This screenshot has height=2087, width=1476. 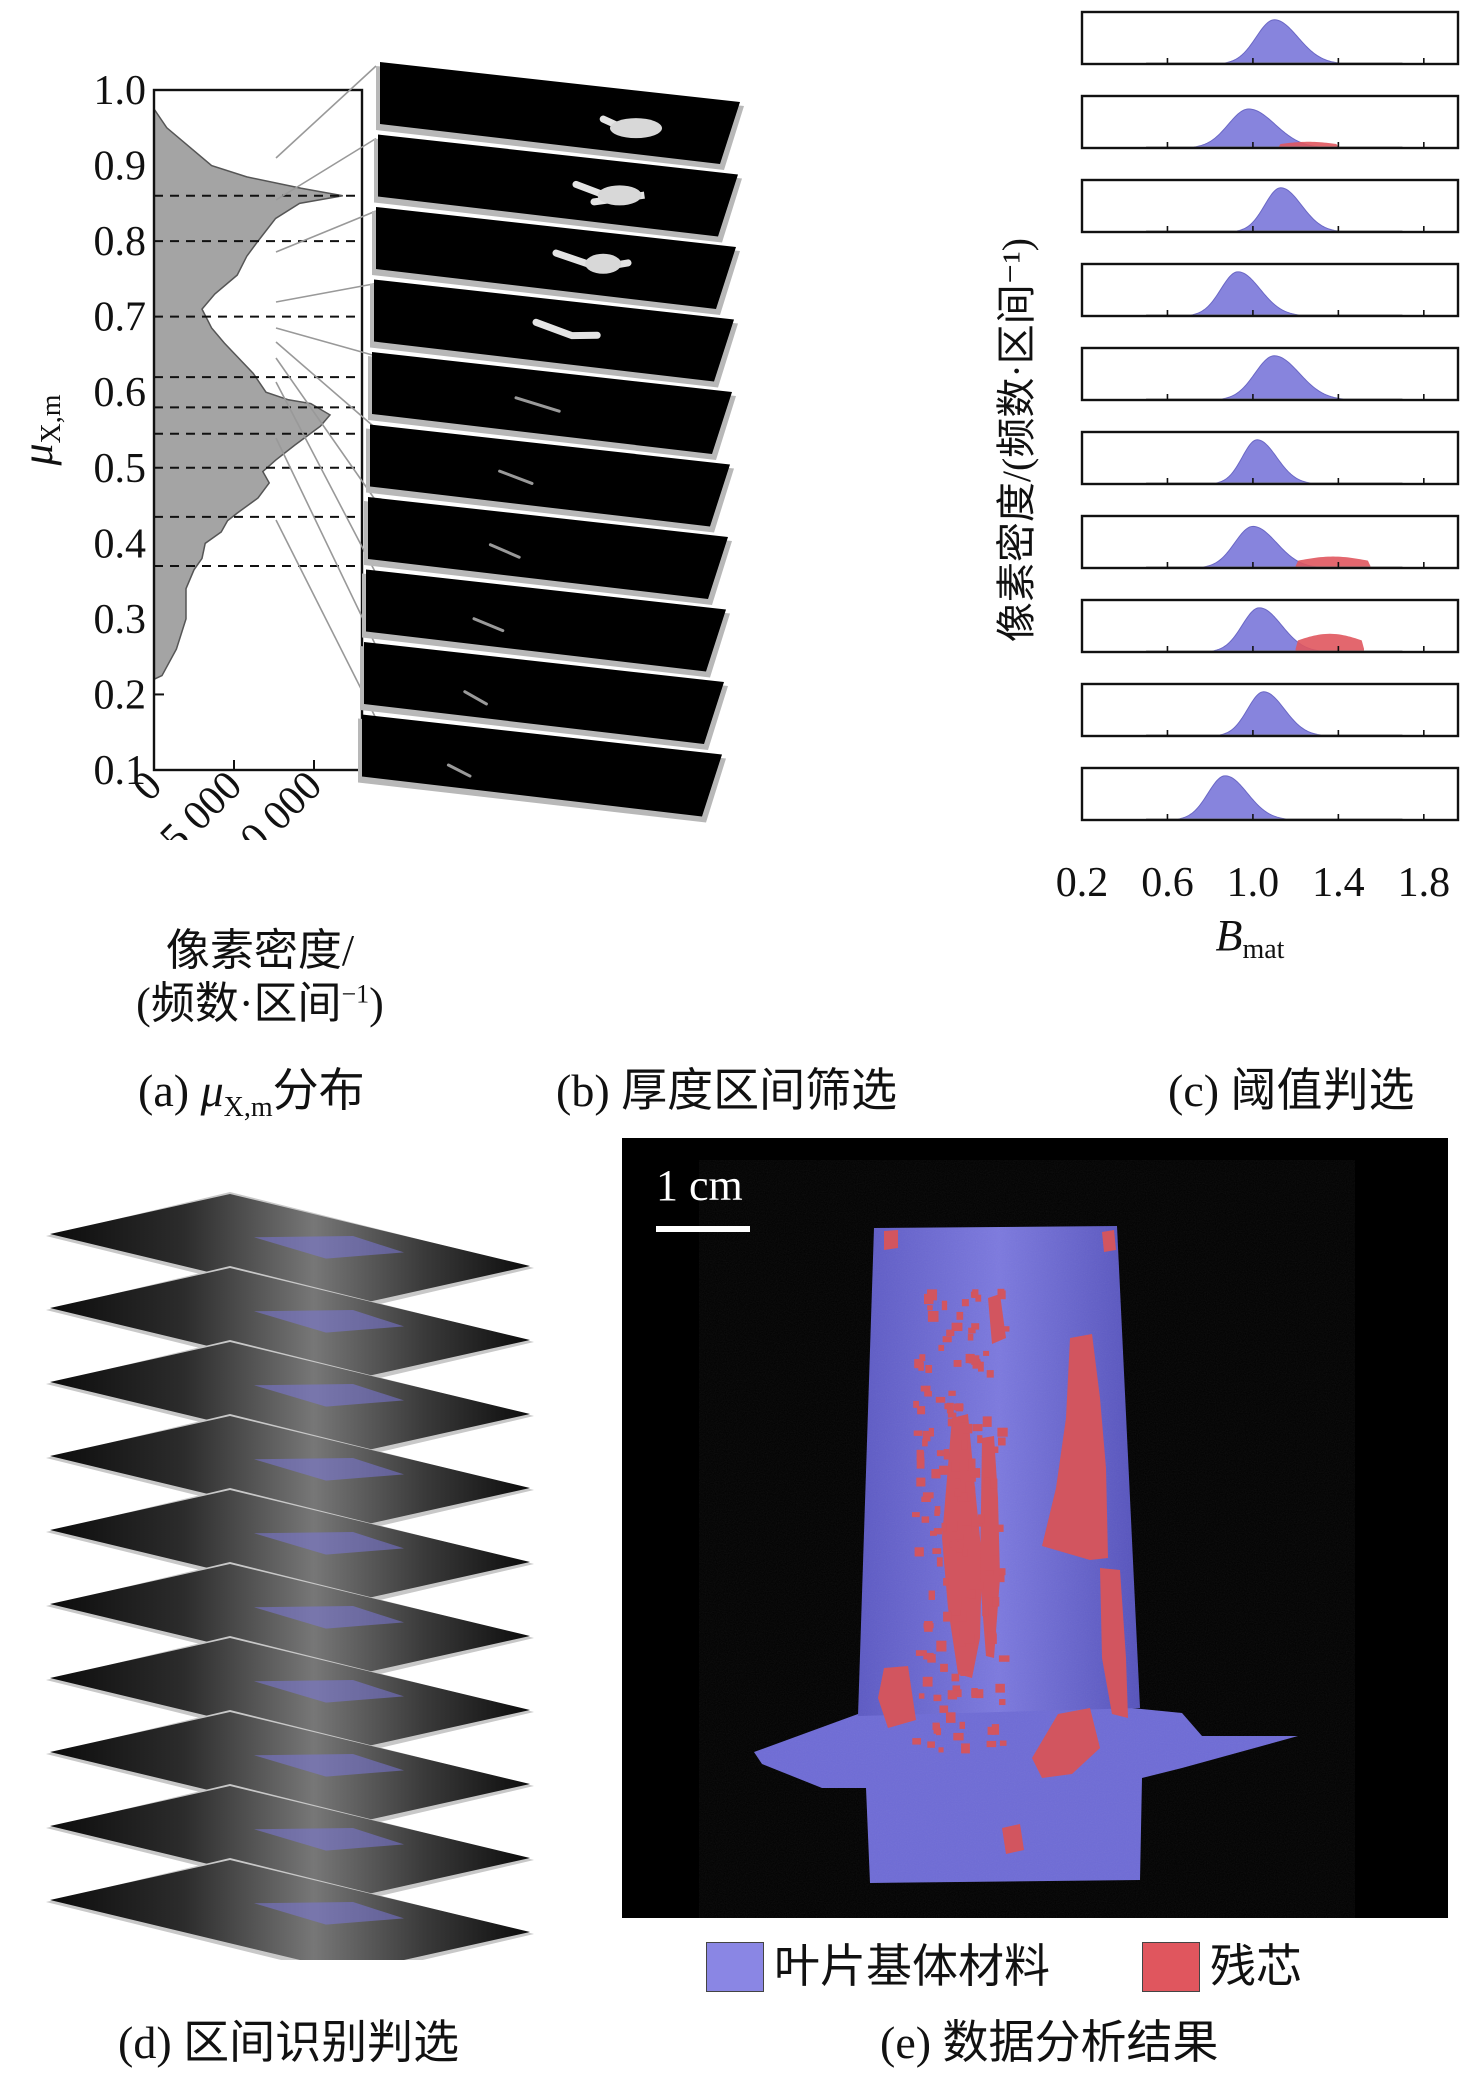 I want to click on panel-c-chart: 0.2 0.6 1.0 1.4 1.8 Bmat 像素密度/(频数·区间⁻¹), so click(x=1227, y=487).